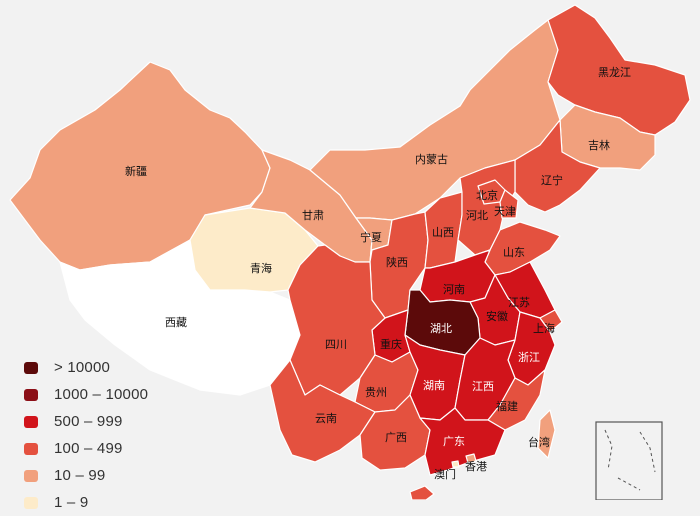 The image size is (700, 516). Describe the element at coordinates (431, 159) in the screenshot. I see `label-neimenggu: 内蒙古` at that location.